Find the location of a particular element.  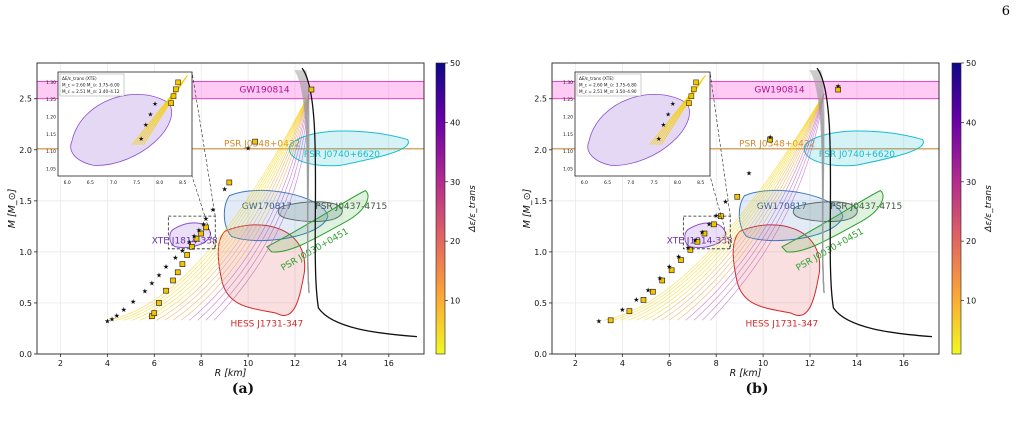

colorbar-tick-label: 20 is located at coordinates (455, 241).